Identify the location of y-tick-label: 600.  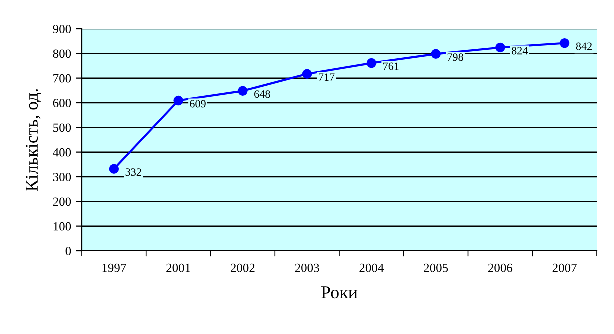
(62, 103).